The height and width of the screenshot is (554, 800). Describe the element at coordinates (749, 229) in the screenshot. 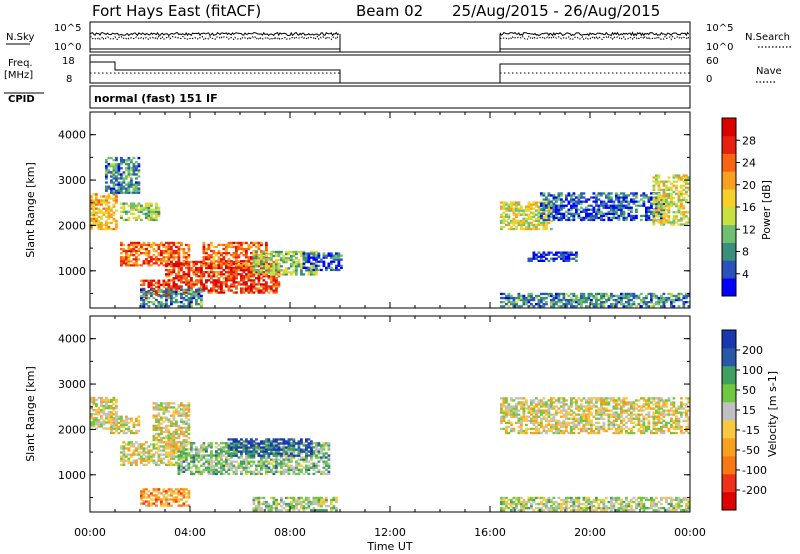

I see `colorbar-tick-label: 12` at that location.